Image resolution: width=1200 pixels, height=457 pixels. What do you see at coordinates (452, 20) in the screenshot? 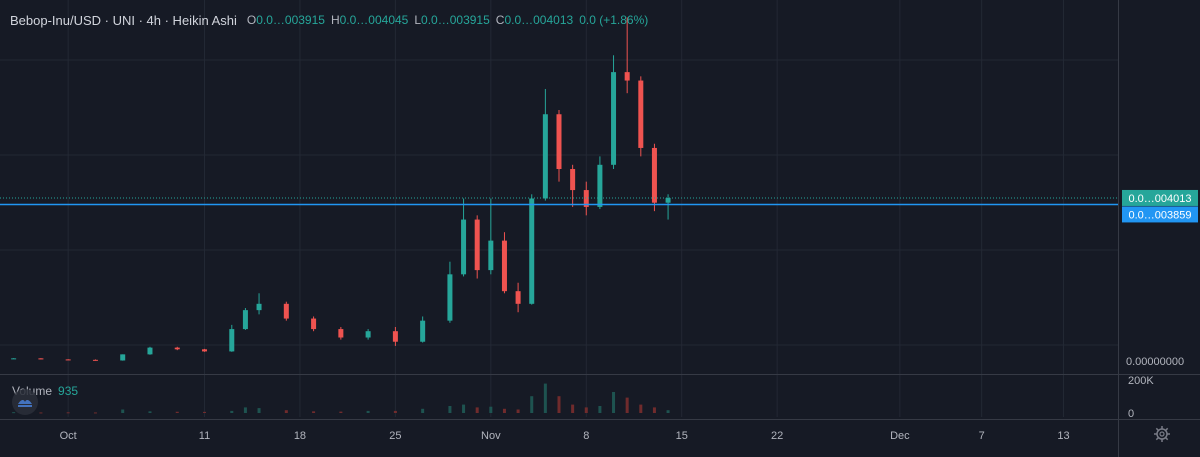
I see `ohlc-low: L0.0…003915` at bounding box center [452, 20].